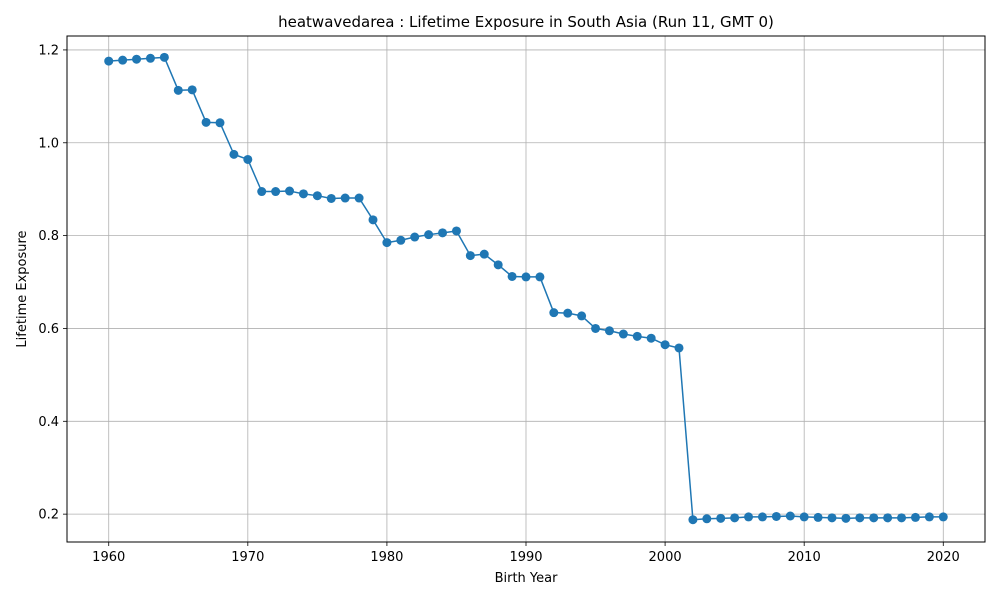 This screenshot has width=1000, height=600. Describe the element at coordinates (525, 557) in the screenshot. I see `x-tick-label: 1990` at that location.